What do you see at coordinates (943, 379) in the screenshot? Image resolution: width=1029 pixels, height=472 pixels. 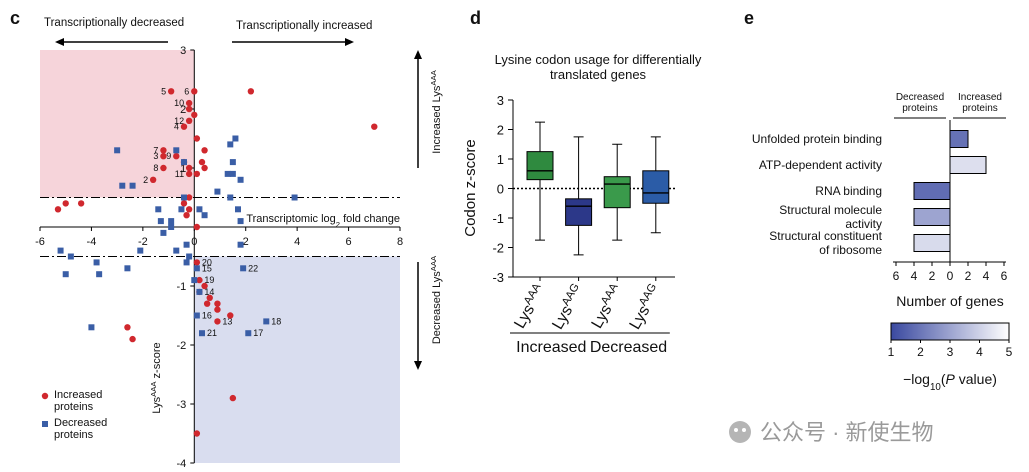 I see `text-part: (` at bounding box center [943, 379].